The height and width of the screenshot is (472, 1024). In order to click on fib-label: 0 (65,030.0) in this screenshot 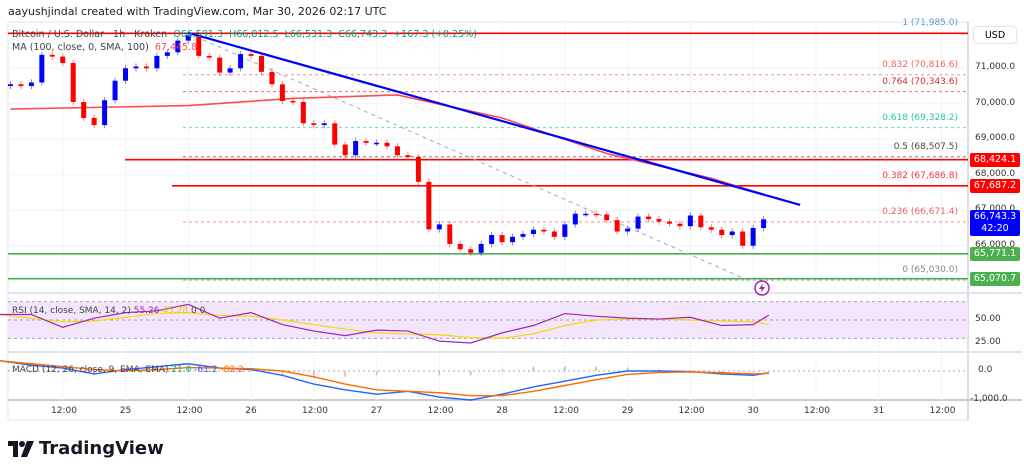, I will do `click(930, 270)`.